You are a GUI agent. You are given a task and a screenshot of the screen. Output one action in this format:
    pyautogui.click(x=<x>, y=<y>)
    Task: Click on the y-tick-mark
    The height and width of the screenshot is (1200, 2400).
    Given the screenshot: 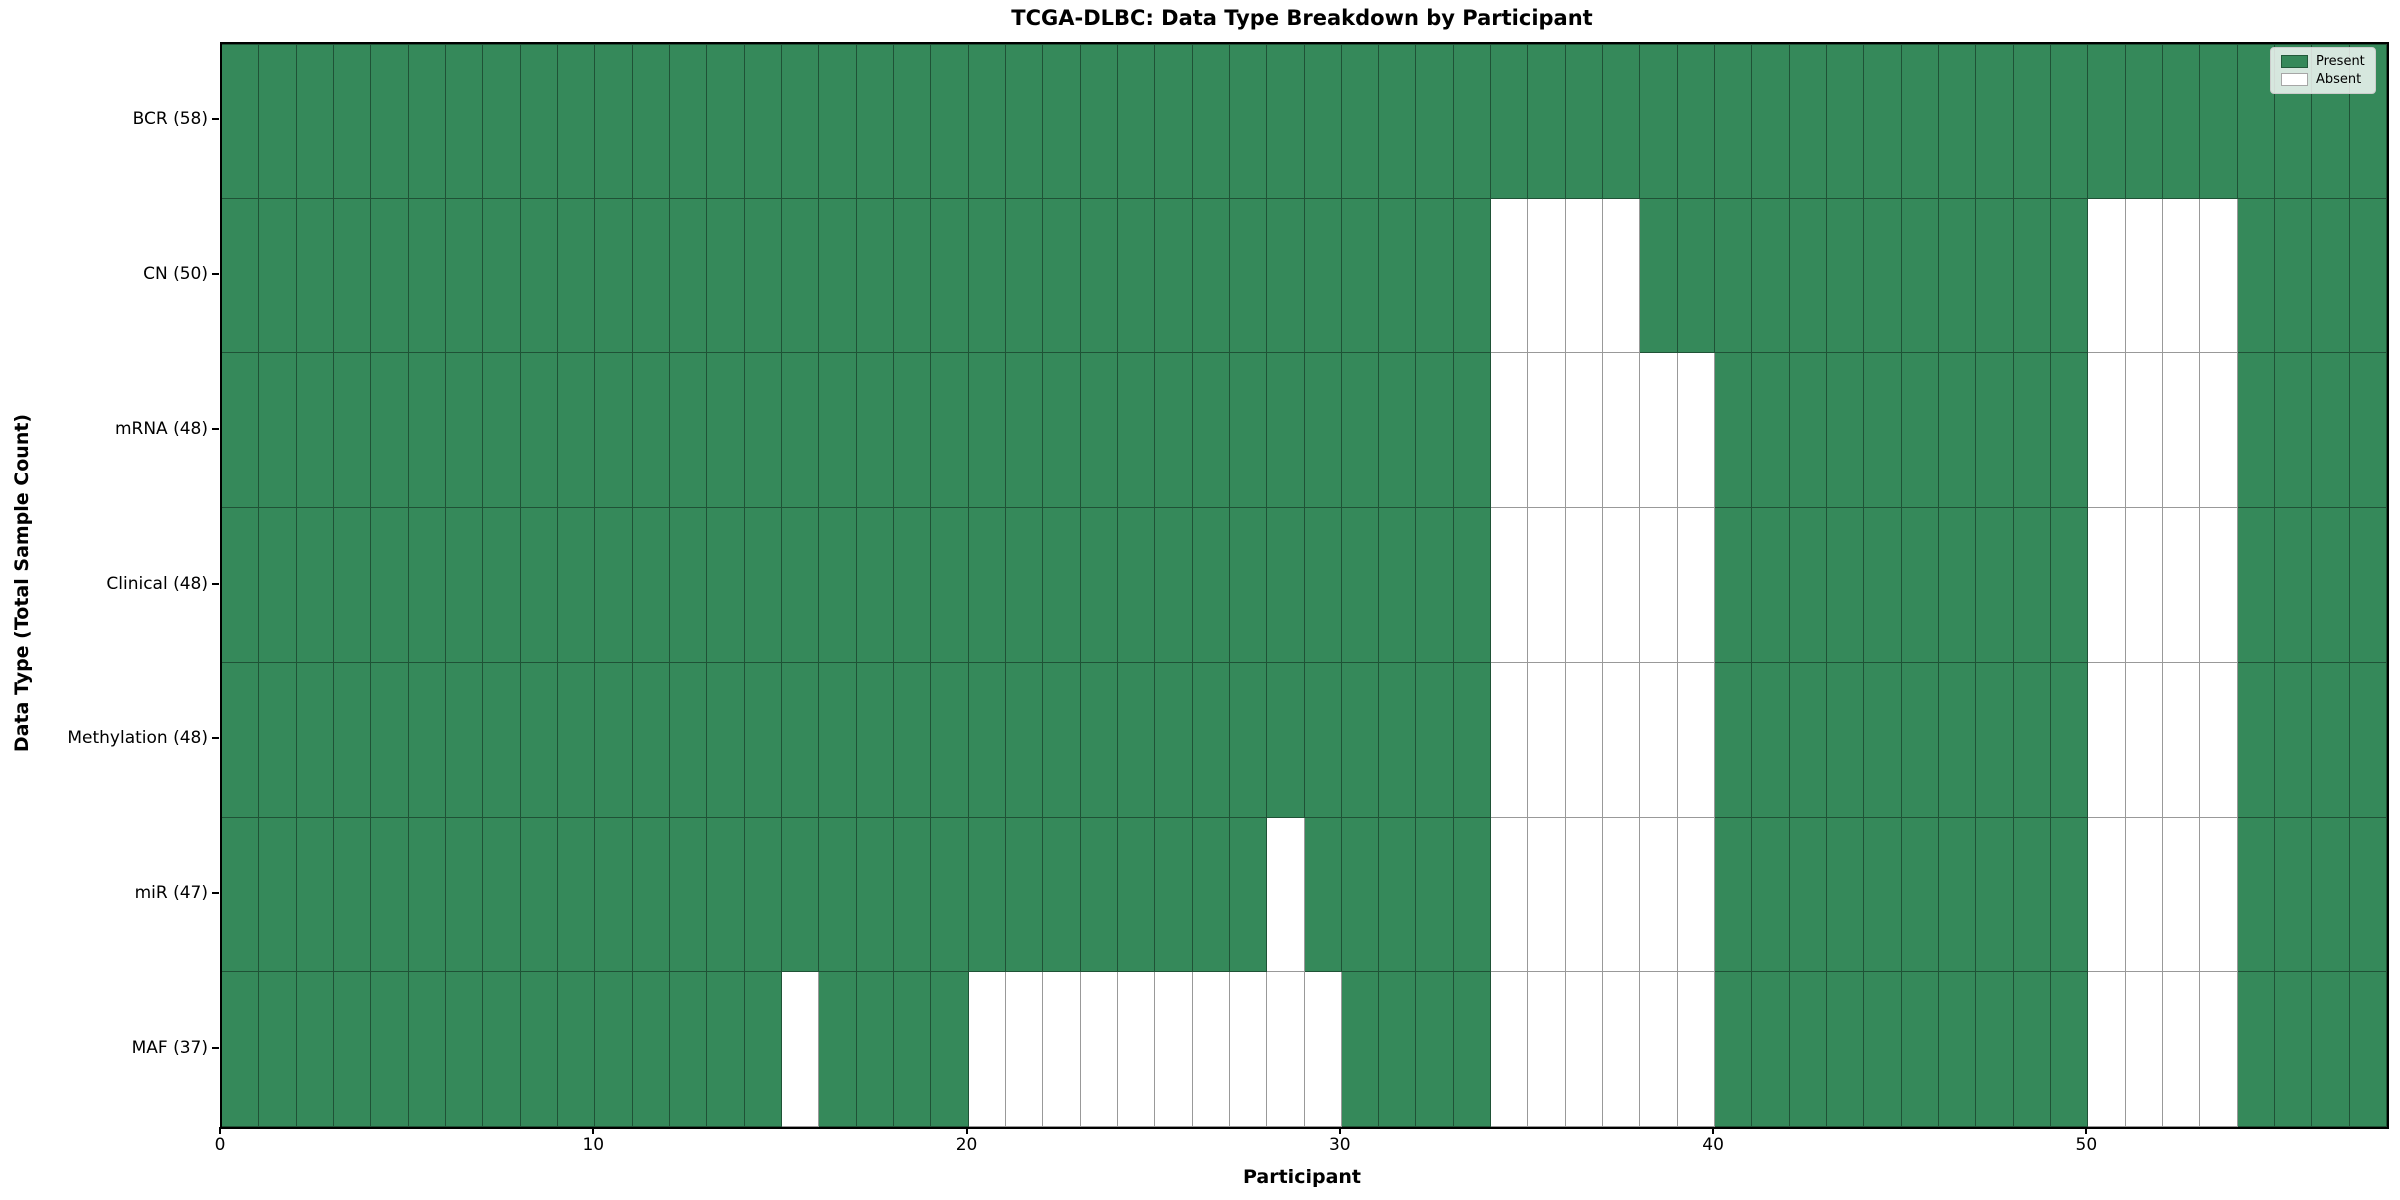 What is the action you would take?
    pyautogui.click(x=215, y=1047)
    